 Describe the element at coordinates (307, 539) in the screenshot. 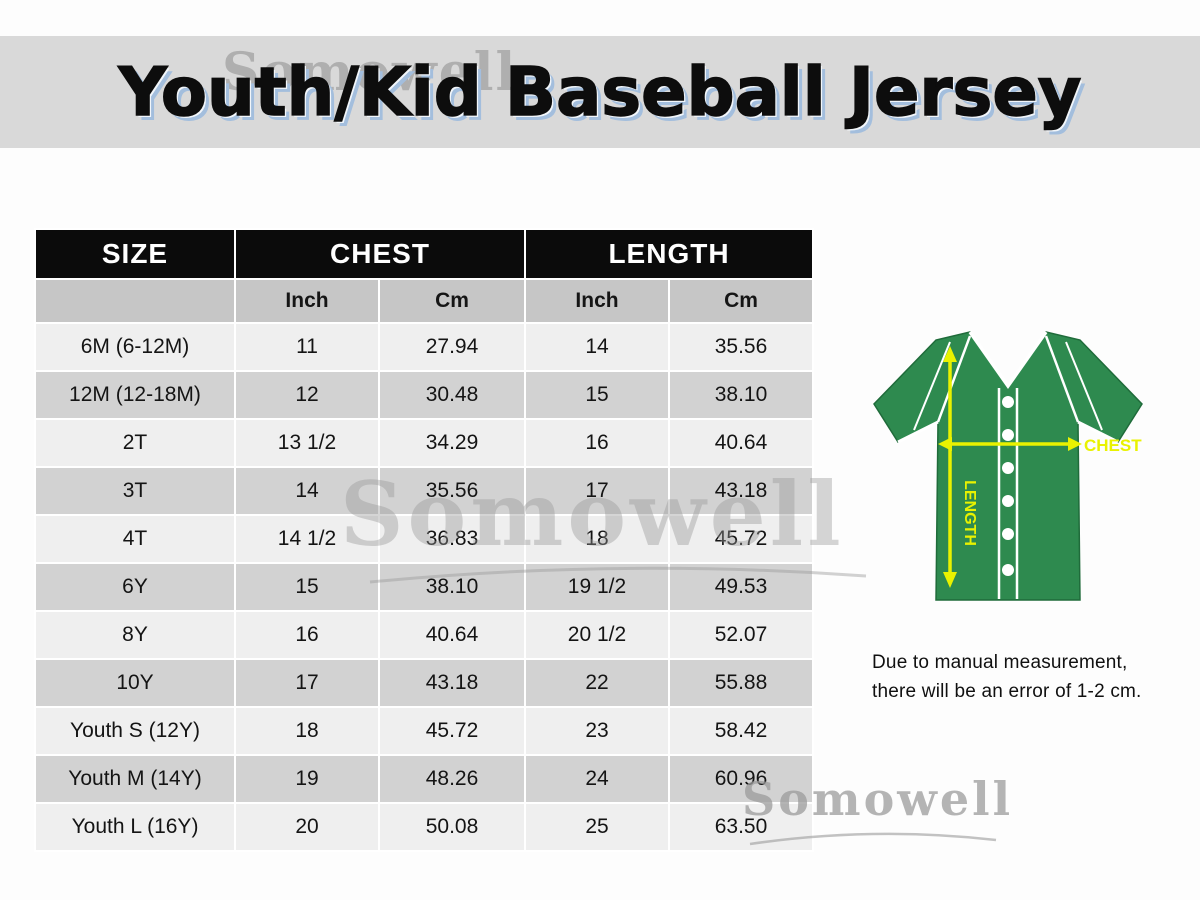

I see `measurement-cell: 14 1/2` at that location.